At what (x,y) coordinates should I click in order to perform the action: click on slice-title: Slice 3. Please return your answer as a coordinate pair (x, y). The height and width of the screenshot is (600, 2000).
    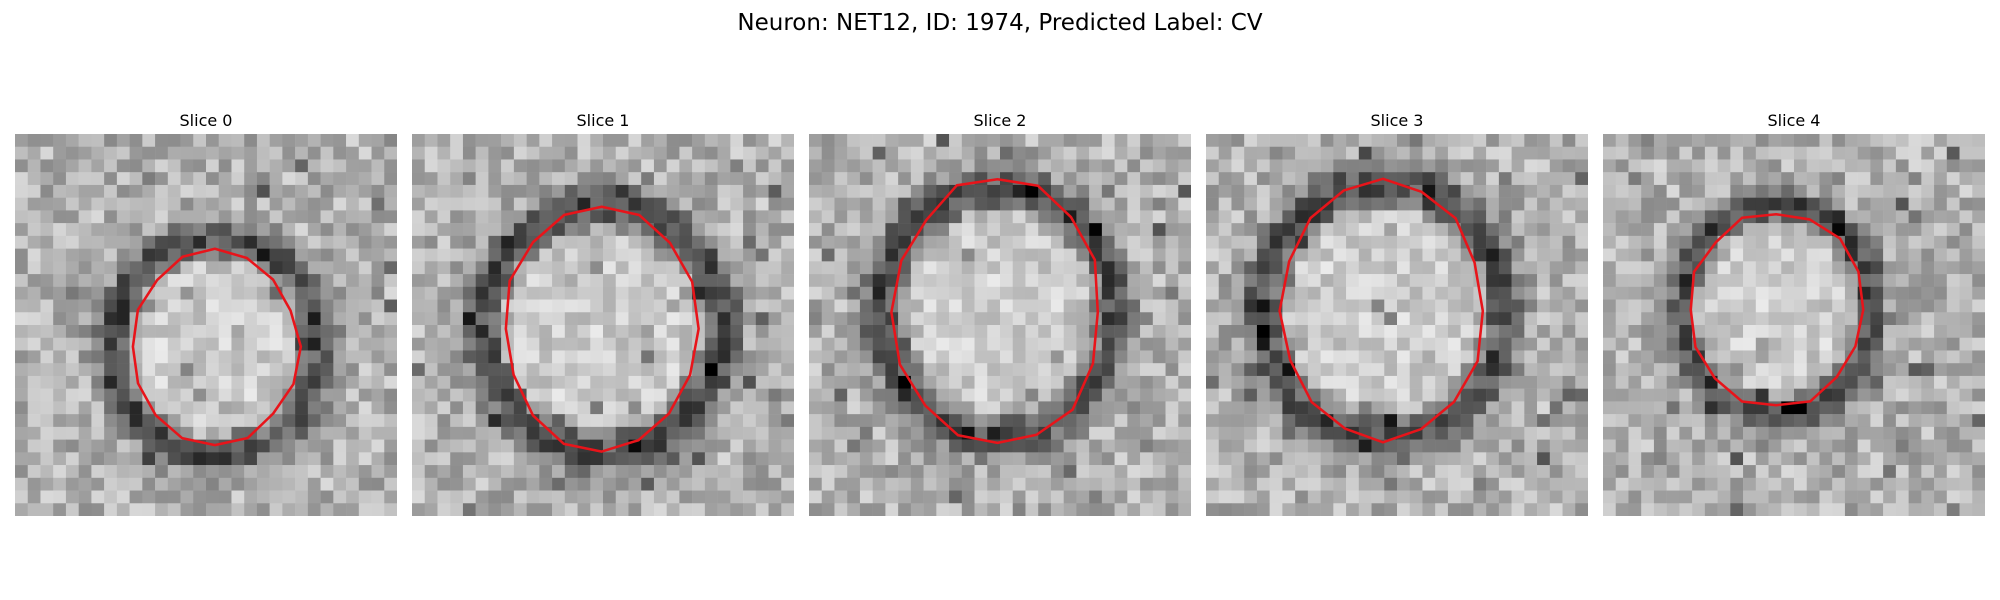
    Looking at the image, I should click on (1397, 120).